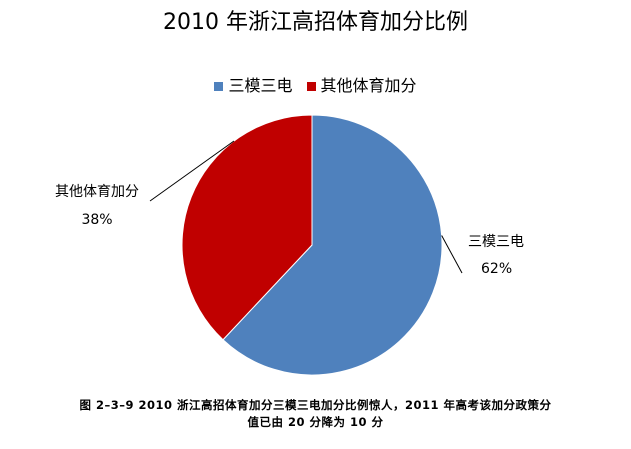 The width and height of the screenshot is (631, 449). Describe the element at coordinates (96, 220) in the screenshot. I see `data-label-percent-1: 38%` at that location.